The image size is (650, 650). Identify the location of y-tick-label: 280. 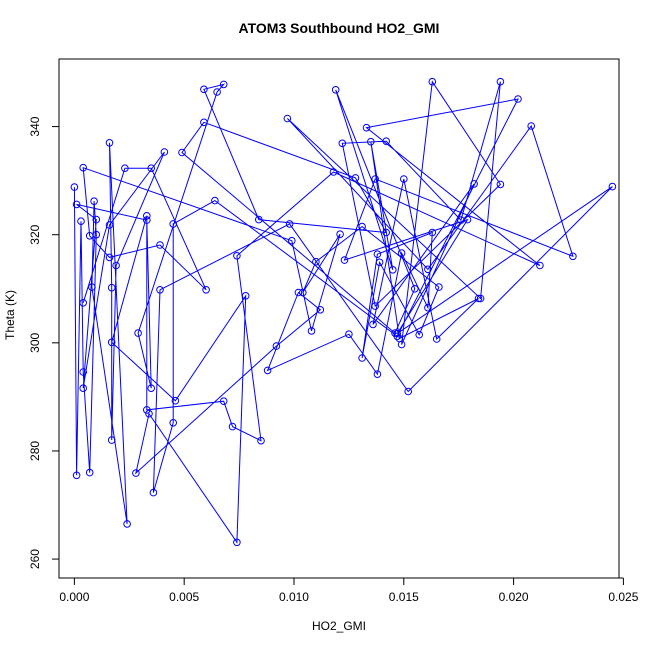
(35, 451).